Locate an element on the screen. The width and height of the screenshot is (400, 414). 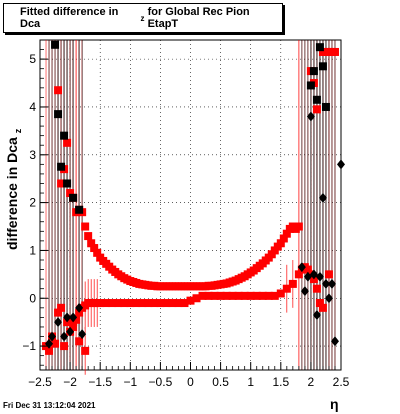
x-tick-label: 0.5 is located at coordinates (220, 382).